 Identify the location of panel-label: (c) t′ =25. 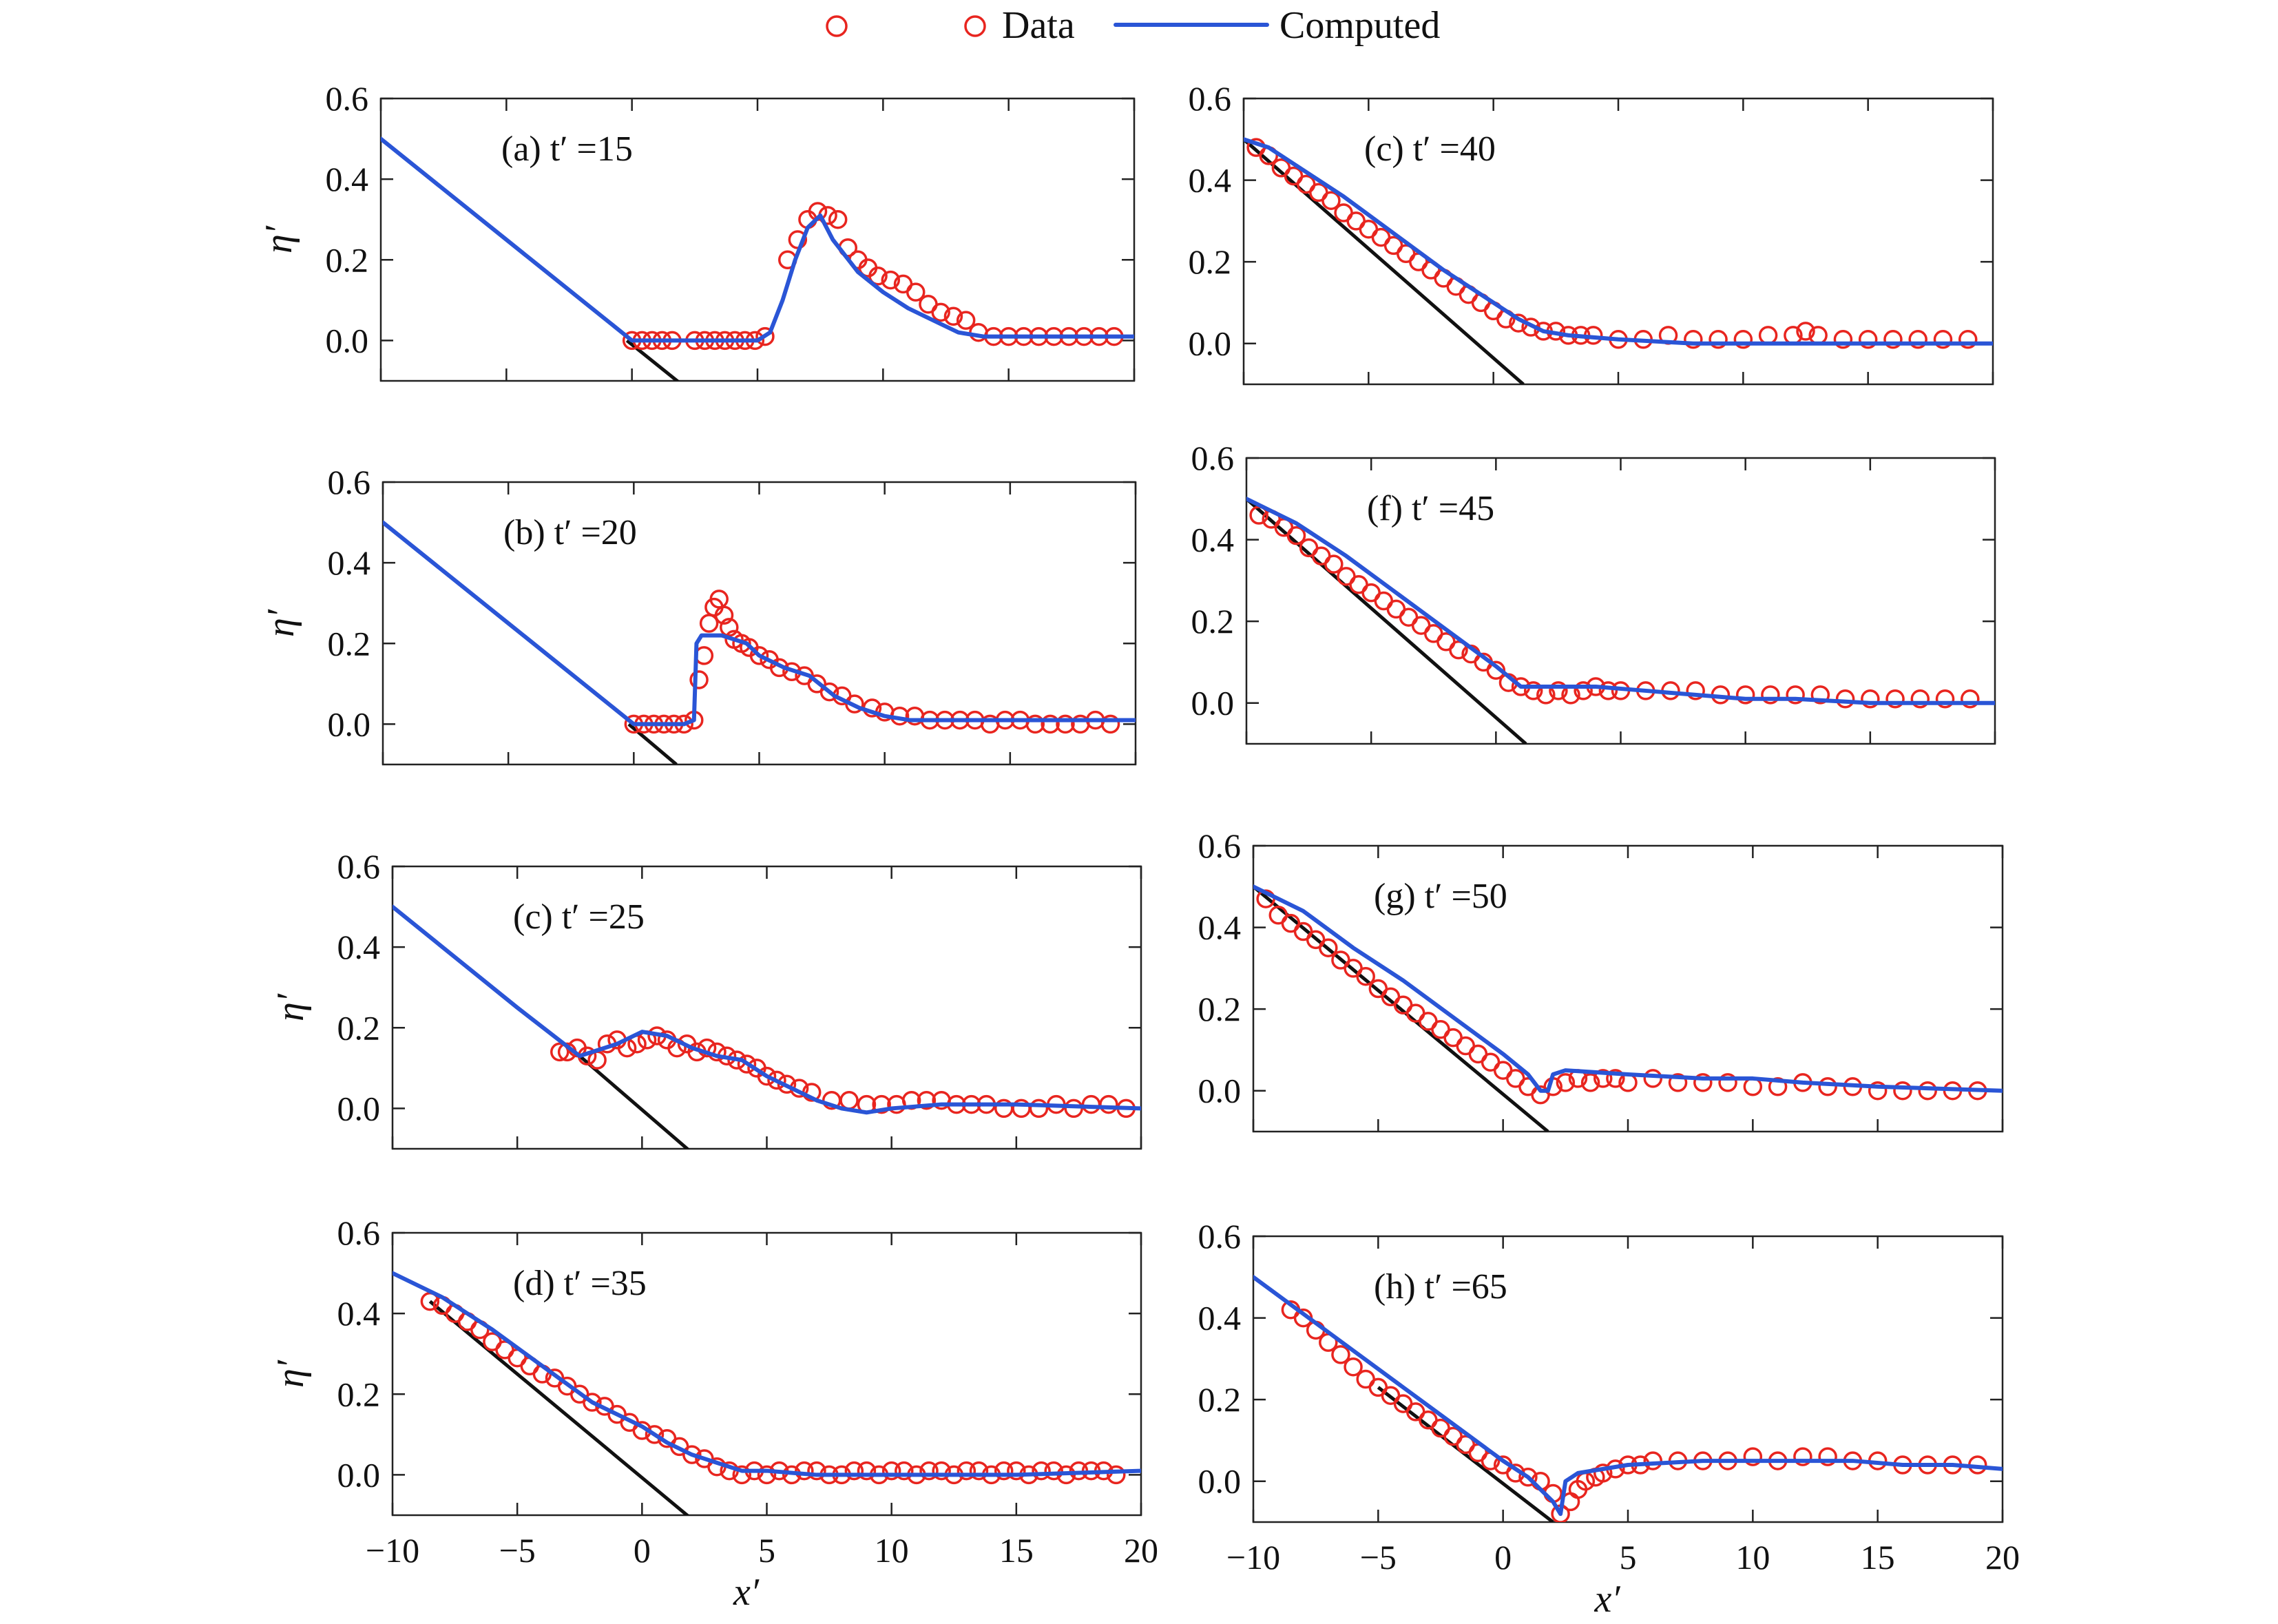
(579, 917).